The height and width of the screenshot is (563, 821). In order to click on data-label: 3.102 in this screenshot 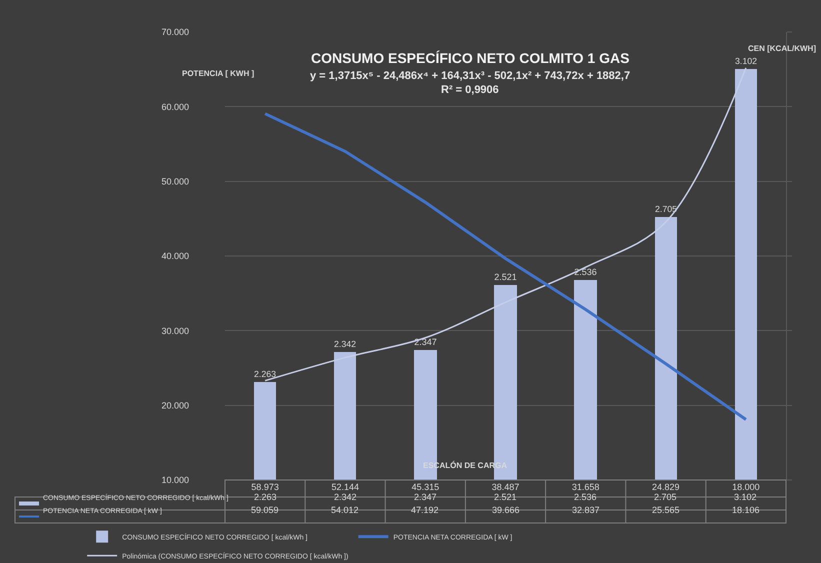, I will do `click(745, 497)`.